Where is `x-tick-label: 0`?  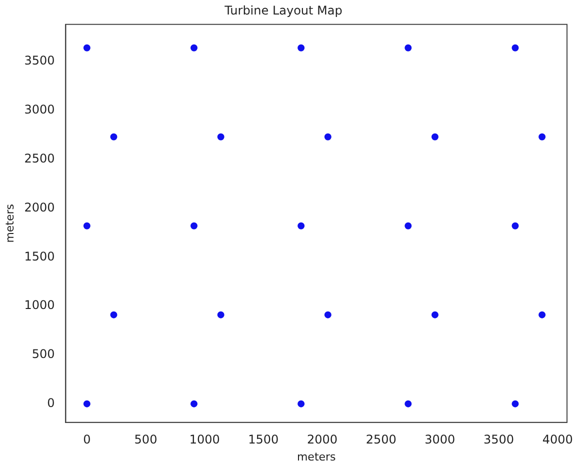
x-tick-label: 0 is located at coordinates (87, 439).